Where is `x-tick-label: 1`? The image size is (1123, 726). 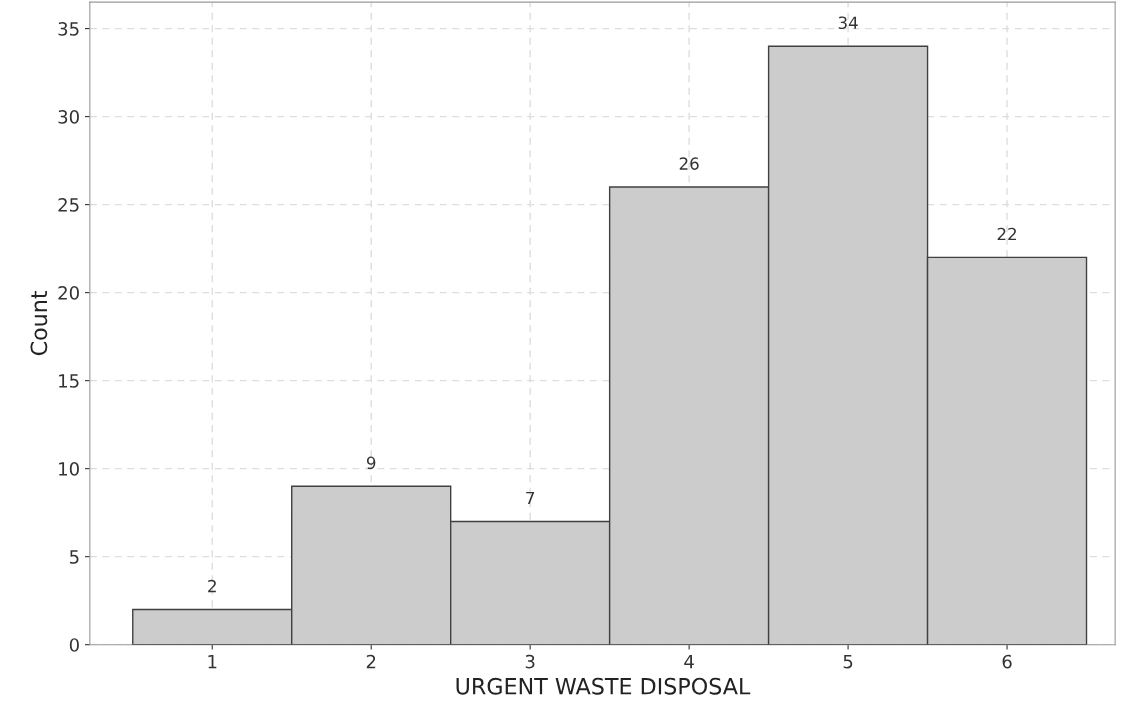 x-tick-label: 1 is located at coordinates (212, 661).